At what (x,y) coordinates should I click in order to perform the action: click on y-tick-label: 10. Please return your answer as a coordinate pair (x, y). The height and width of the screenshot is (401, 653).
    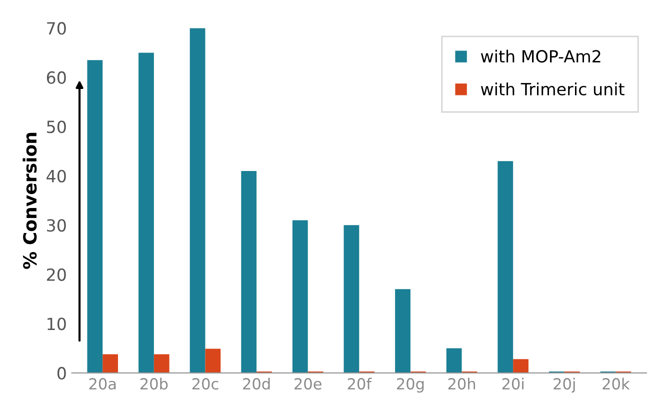
    Looking at the image, I should click on (57, 324).